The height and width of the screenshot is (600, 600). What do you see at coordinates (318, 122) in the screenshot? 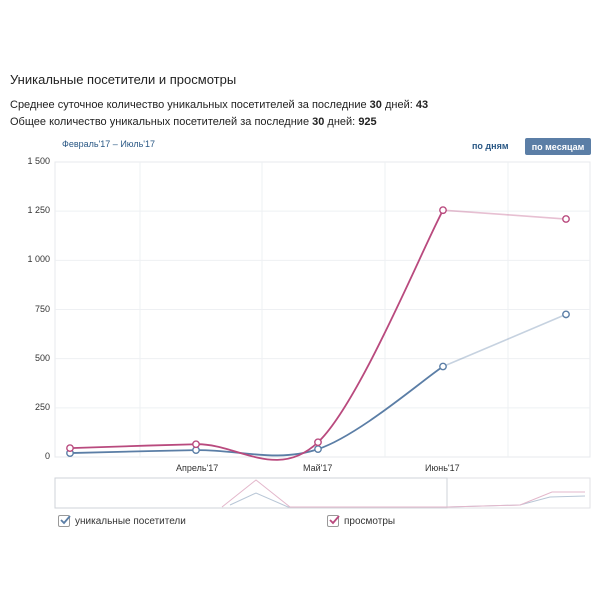
I see `total-days: 30` at bounding box center [318, 122].